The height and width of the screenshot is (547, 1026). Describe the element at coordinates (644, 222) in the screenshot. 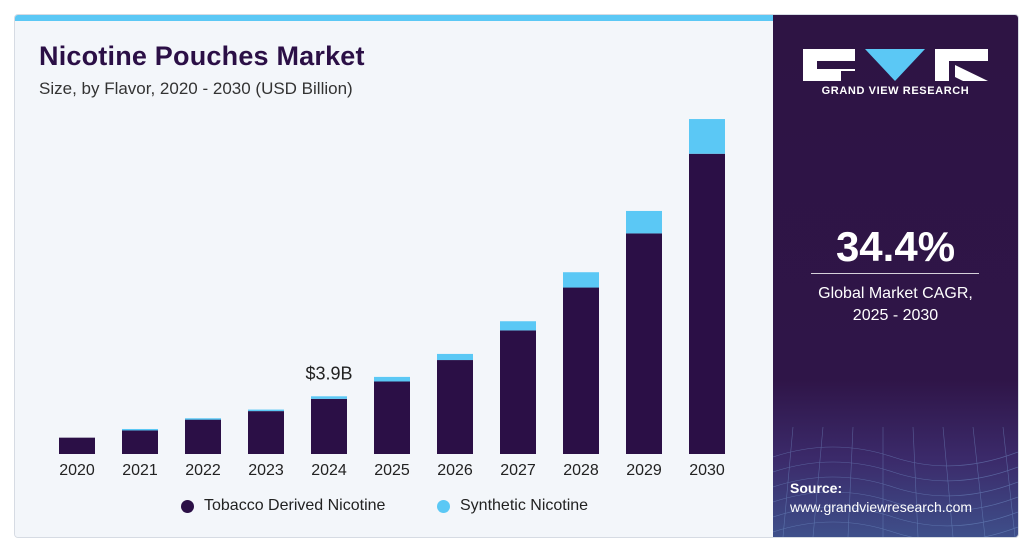

I see `bar-synthetic-2029` at that location.